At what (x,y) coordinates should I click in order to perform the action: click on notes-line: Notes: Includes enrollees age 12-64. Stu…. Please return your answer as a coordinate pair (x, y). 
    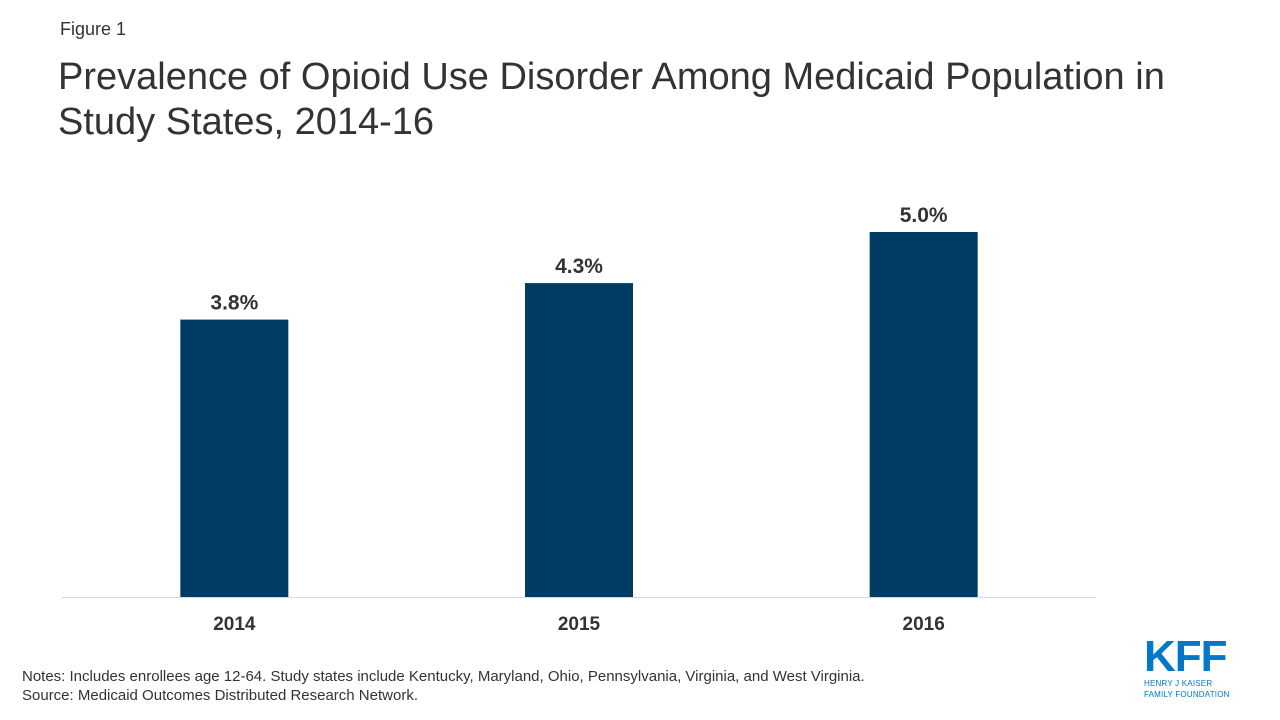
    Looking at the image, I should click on (443, 676).